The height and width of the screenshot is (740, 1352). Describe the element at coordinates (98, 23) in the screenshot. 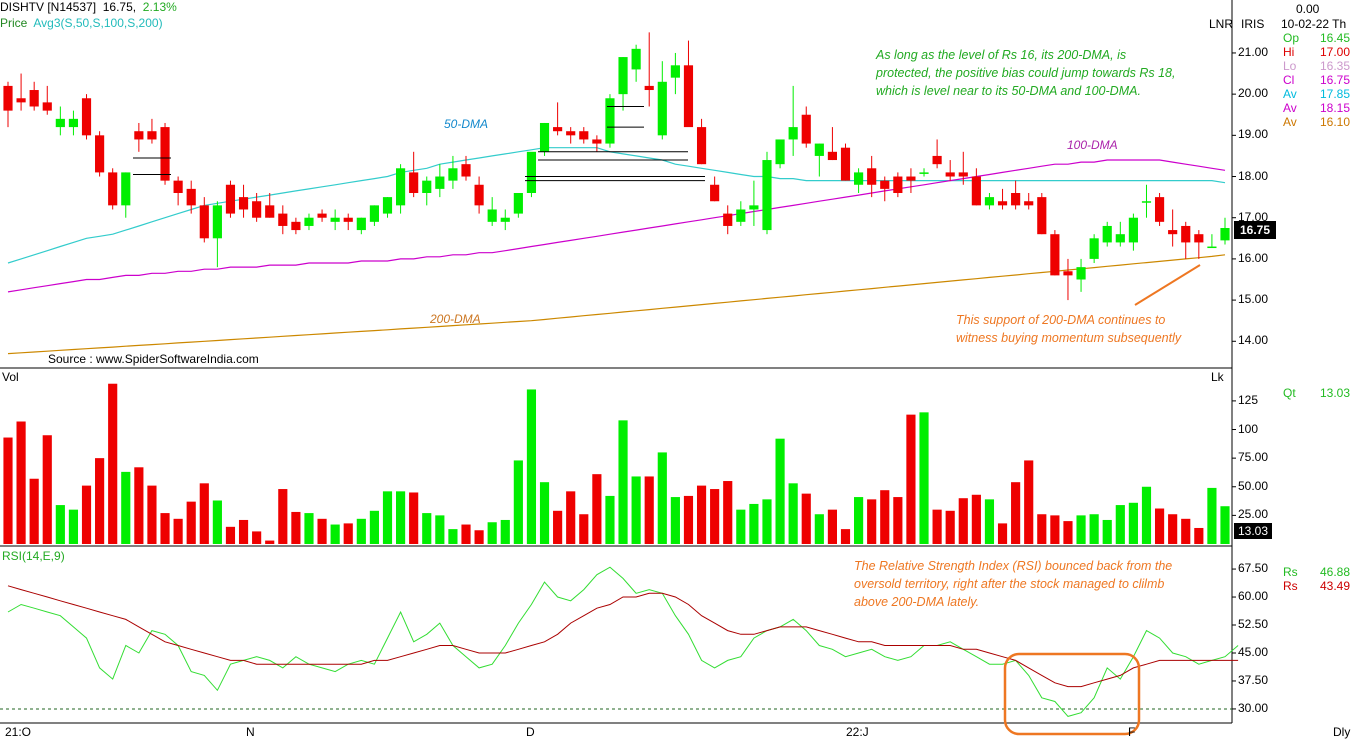

I see `overlay-study: Avg3(S,50,S,100,S,200)` at that location.